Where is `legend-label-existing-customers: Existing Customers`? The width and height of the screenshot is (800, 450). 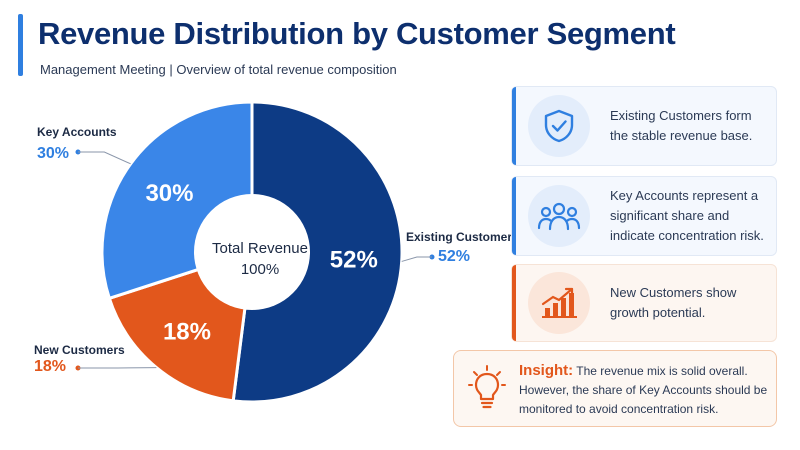 legend-label-existing-customers: Existing Customers is located at coordinates (462, 237).